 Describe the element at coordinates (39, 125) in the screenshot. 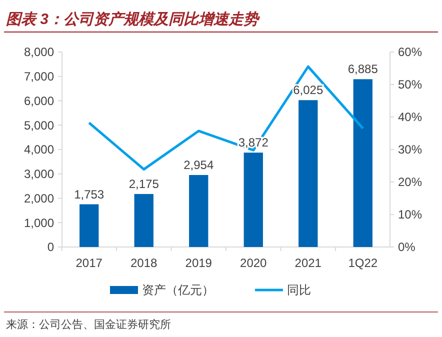

I see `y-tick-label: 5,000` at that location.